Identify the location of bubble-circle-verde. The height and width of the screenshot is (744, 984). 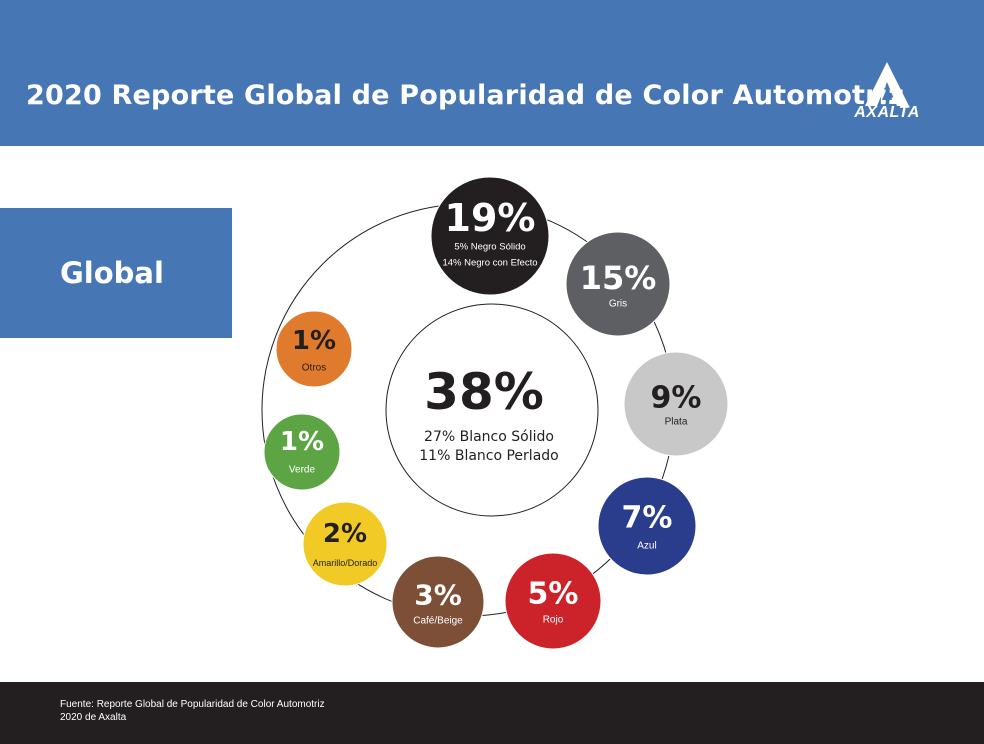
(302, 452).